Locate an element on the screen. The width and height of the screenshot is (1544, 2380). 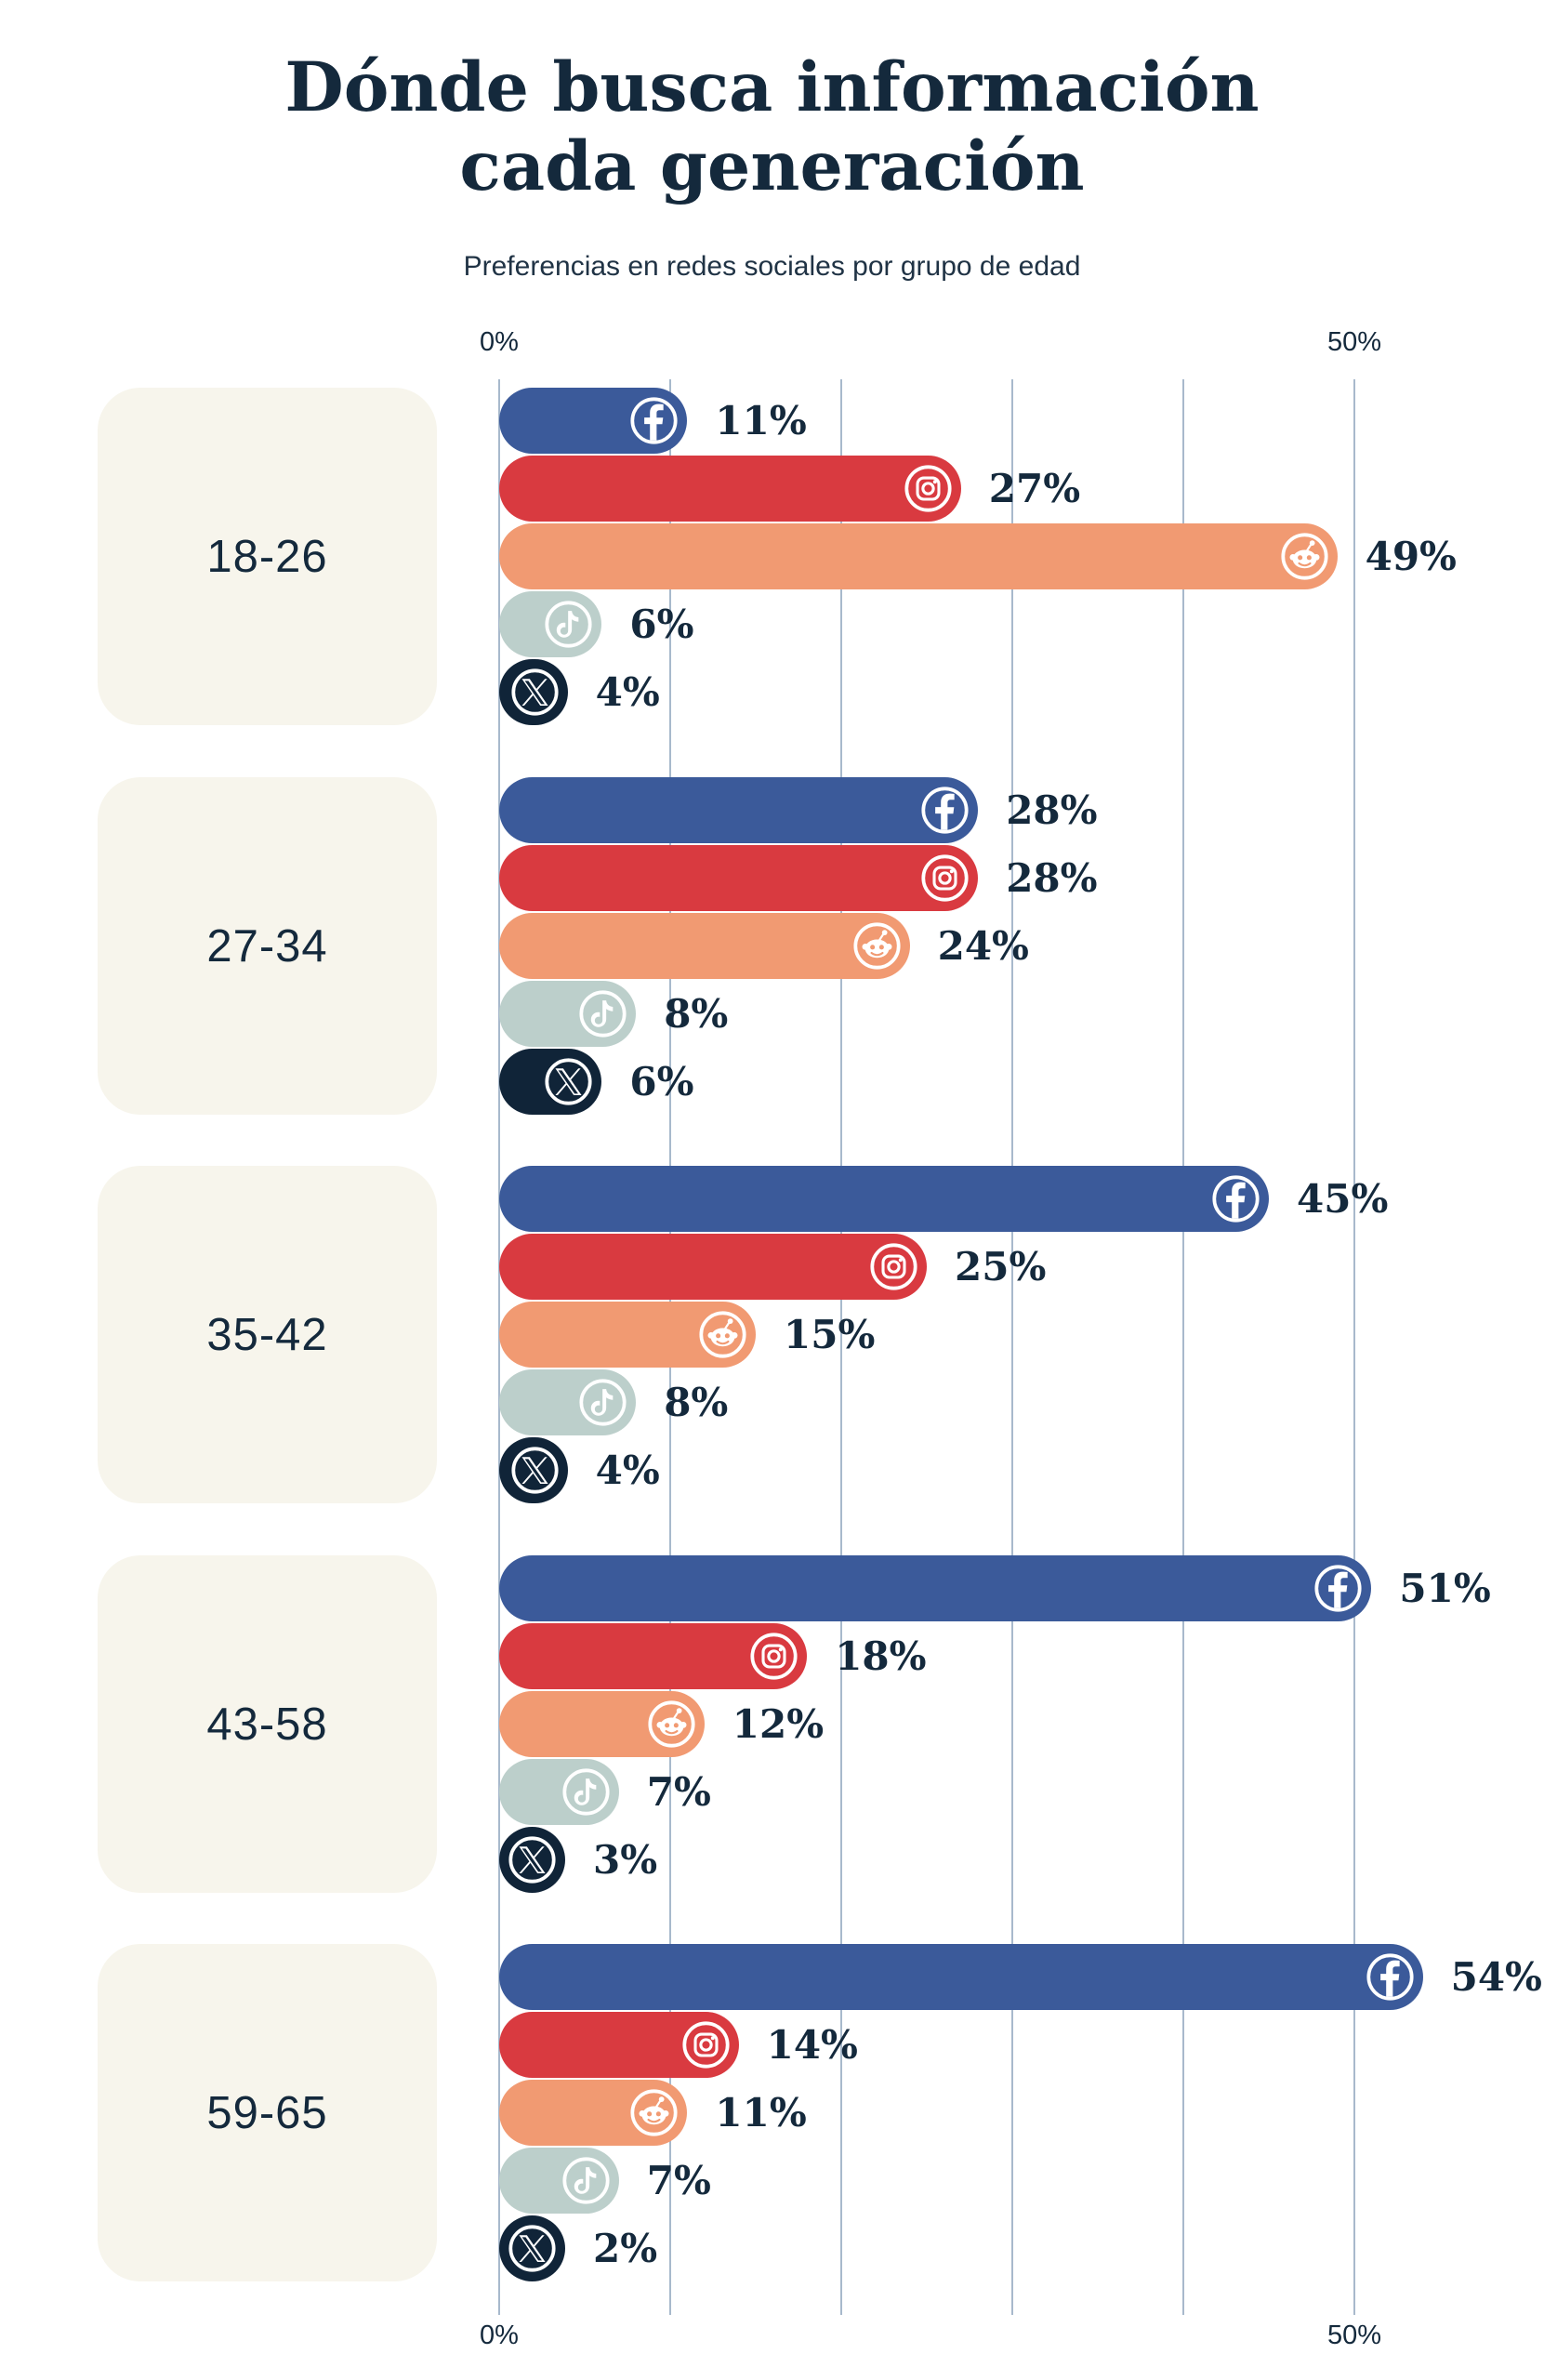
age-group-row: 59-65 54% 14% is located at coordinates (772, 2112).